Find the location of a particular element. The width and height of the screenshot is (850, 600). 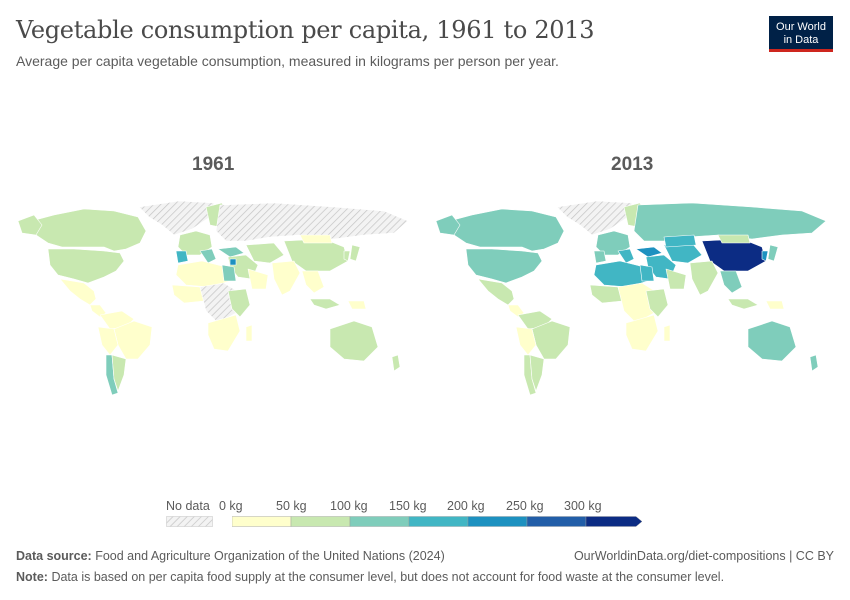

footnote-label: Note: is located at coordinates (32, 577).